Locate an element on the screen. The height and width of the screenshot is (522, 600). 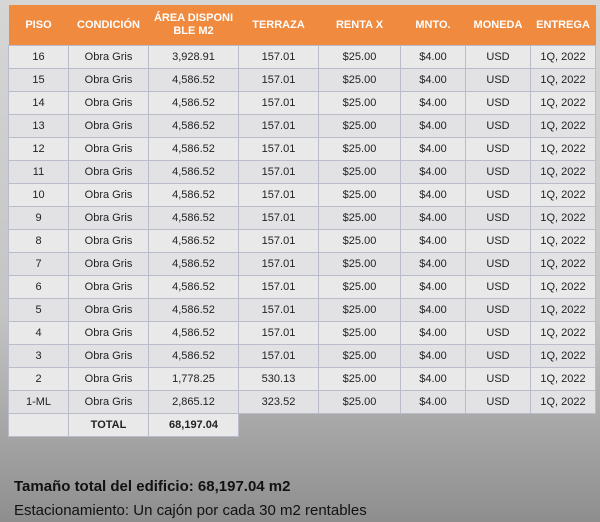
table-cell: 9 is located at coordinates (38, 218).